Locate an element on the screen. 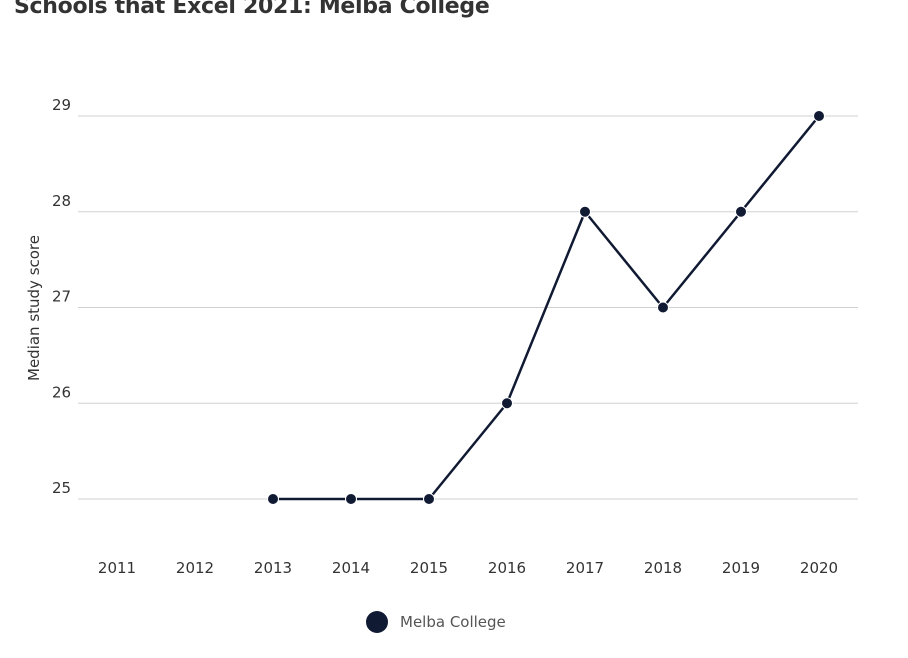 The height and width of the screenshot is (658, 908). data-point-2015 is located at coordinates (429, 499).